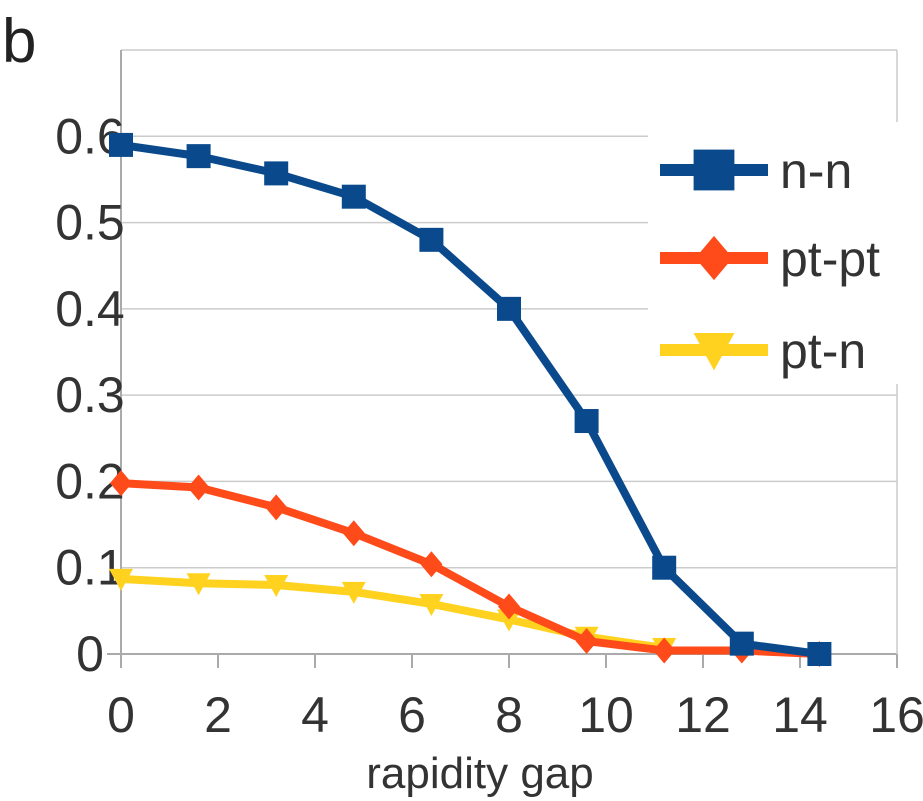 Image resolution: width=923 pixels, height=801 pixels. What do you see at coordinates (412, 715) in the screenshot?
I see `x-tick-label: 6` at bounding box center [412, 715].